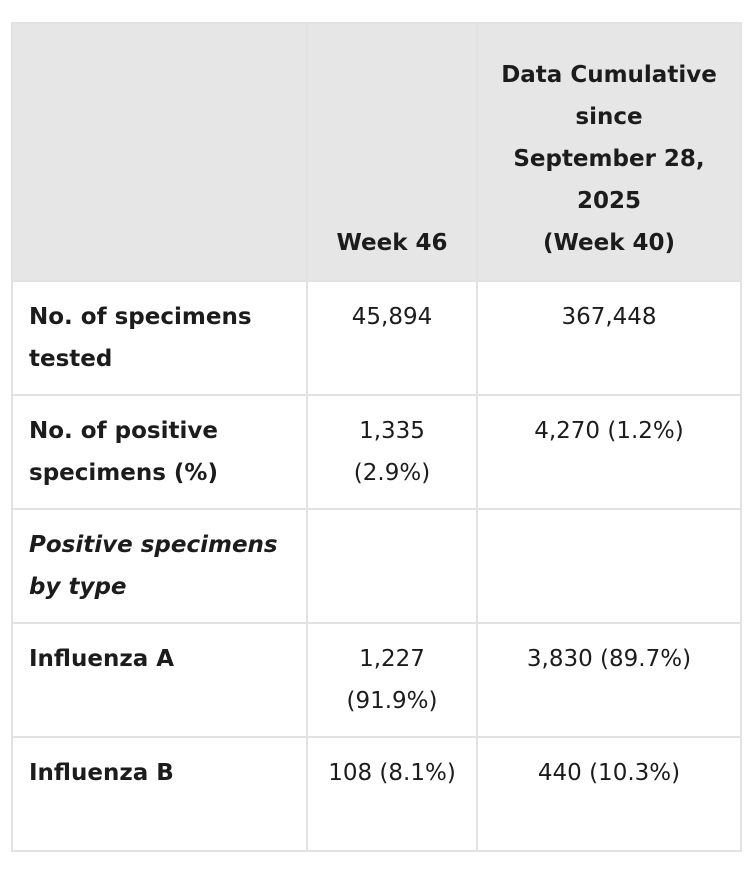 Image resolution: width=750 pixels, height=878 pixels. I want to click on row-label: Positive specimens by type, so click(159, 566).